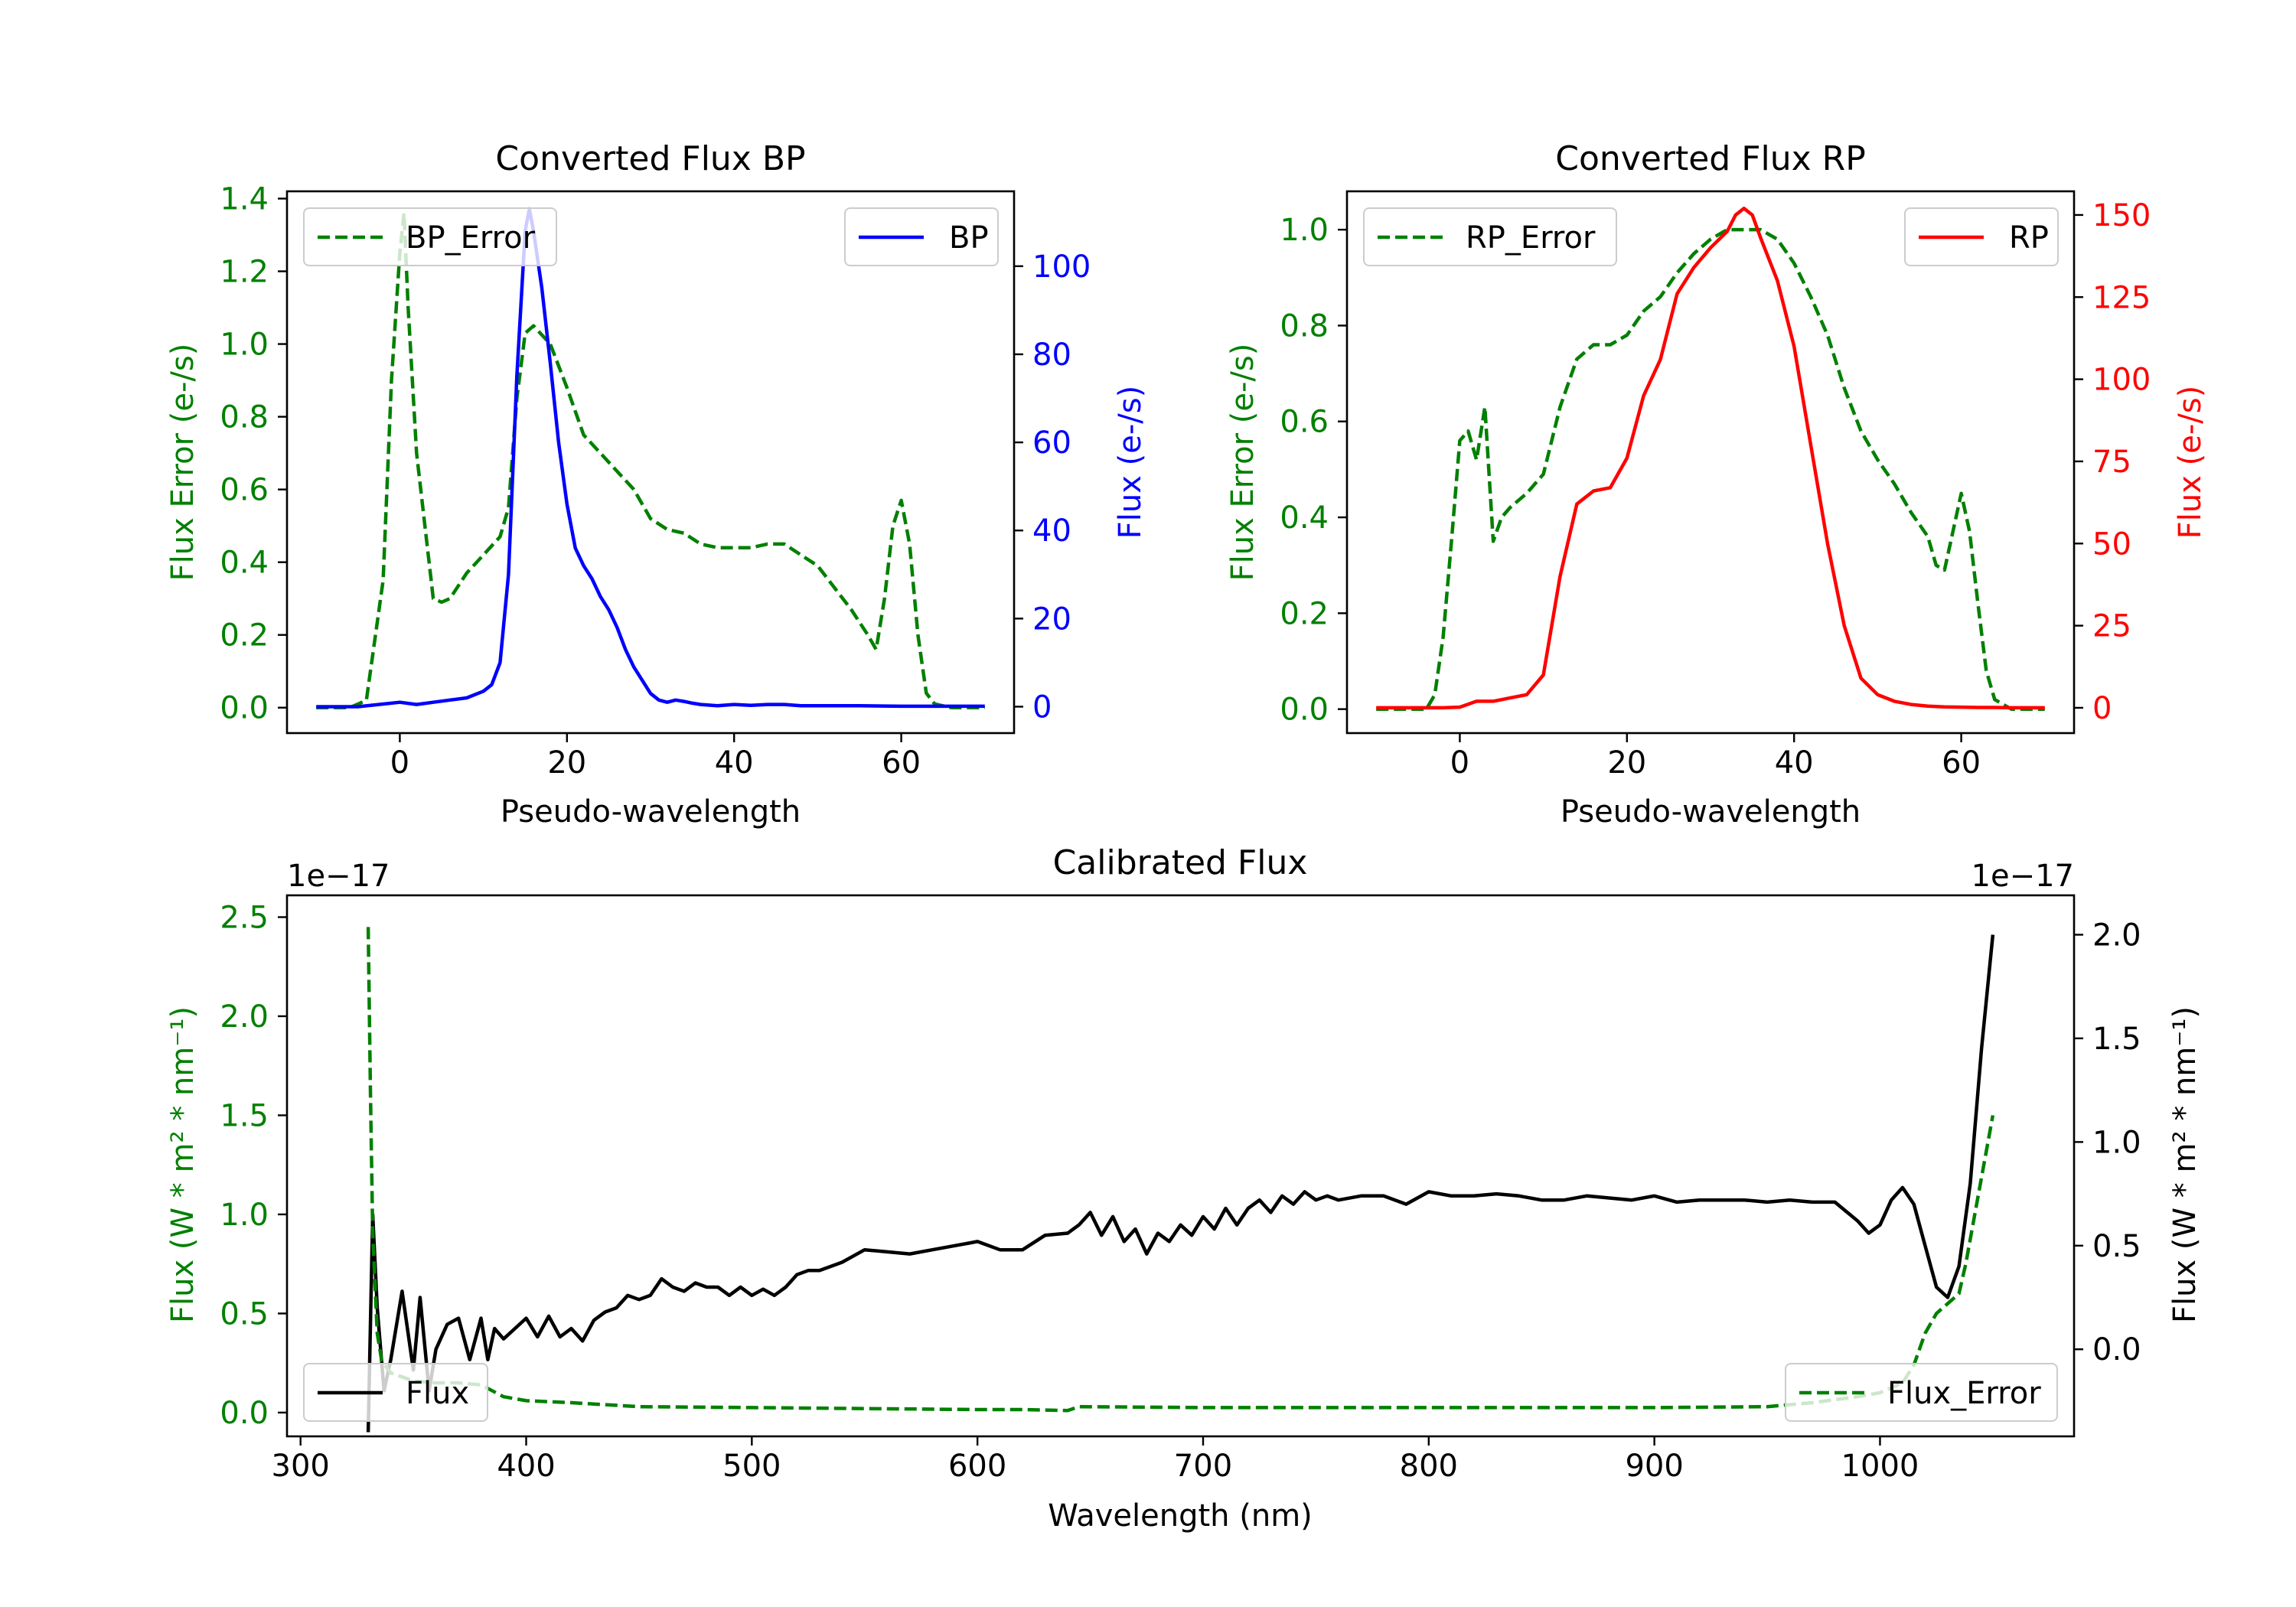 This screenshot has height=1607, width=2296. Describe the element at coordinates (395, 1392) in the screenshot. I see `calibrated-flux-legend: Flux` at that location.